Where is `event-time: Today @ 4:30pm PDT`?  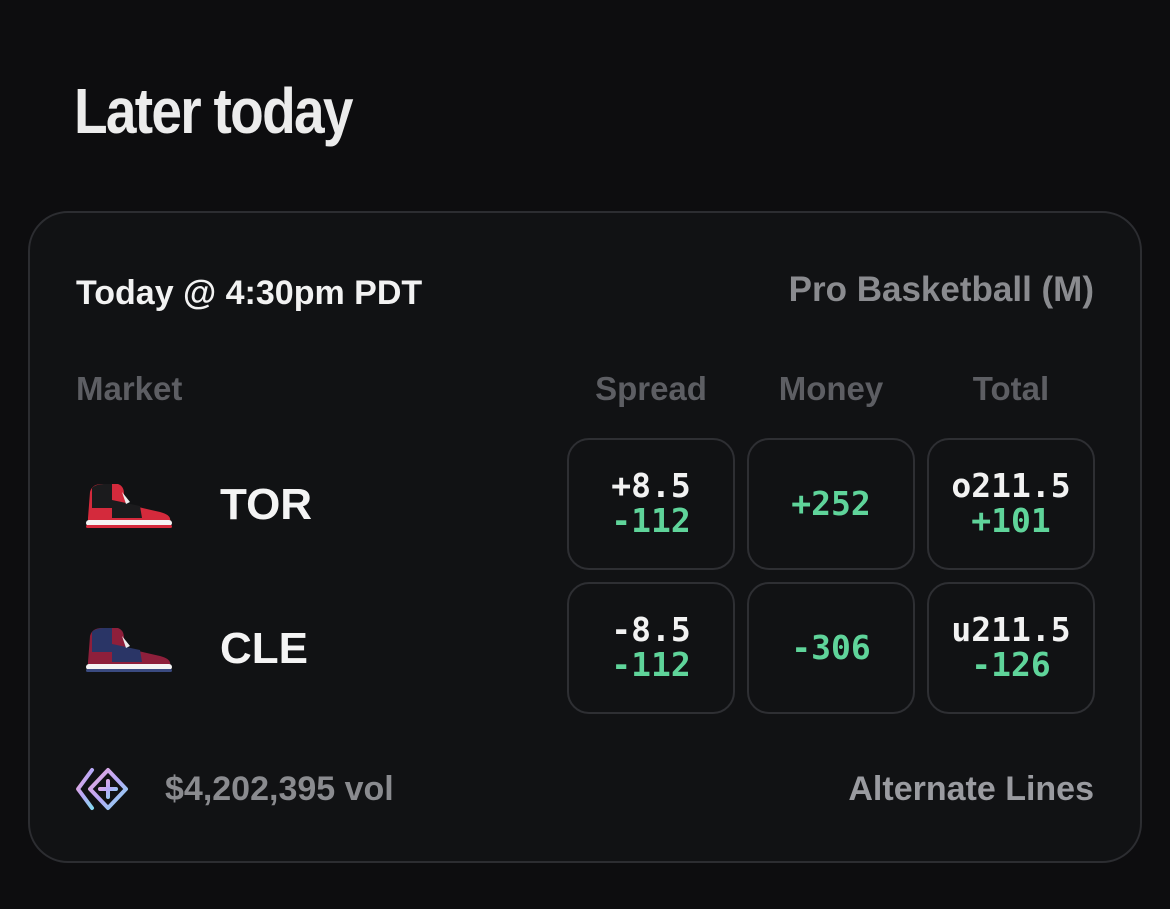 event-time: Today @ 4:30pm PDT is located at coordinates (249, 293).